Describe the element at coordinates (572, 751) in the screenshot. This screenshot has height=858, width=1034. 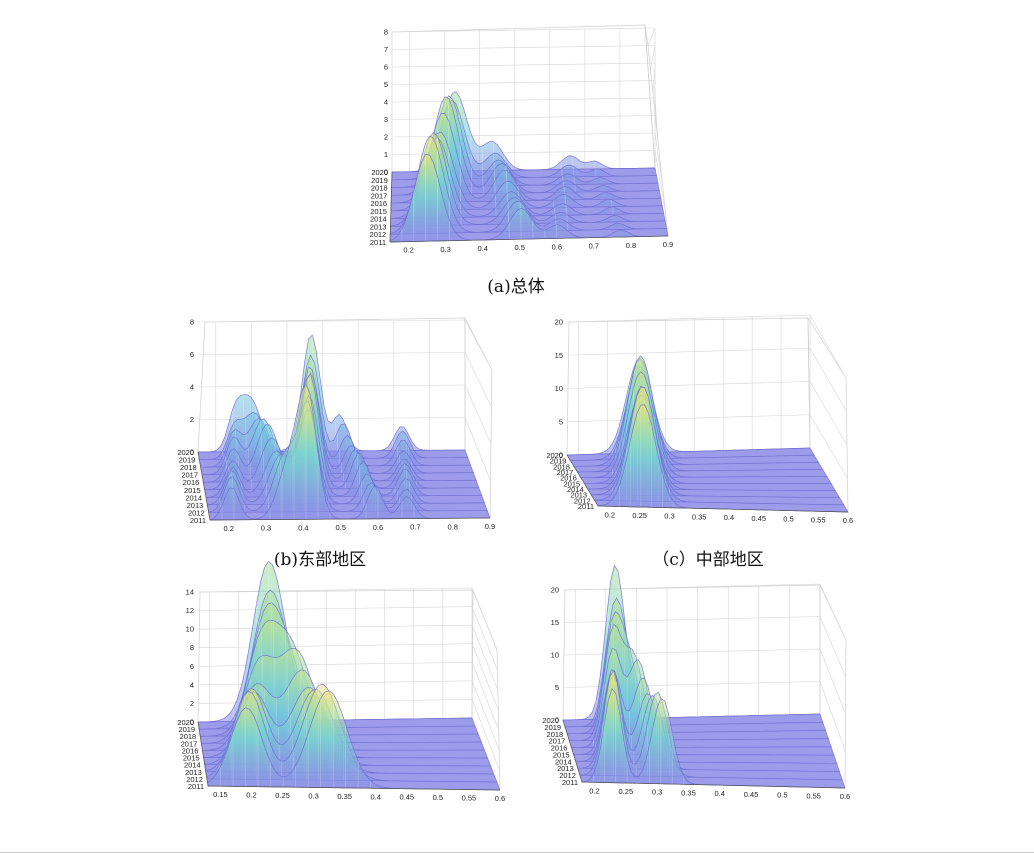
I see `y-axis-line` at that location.